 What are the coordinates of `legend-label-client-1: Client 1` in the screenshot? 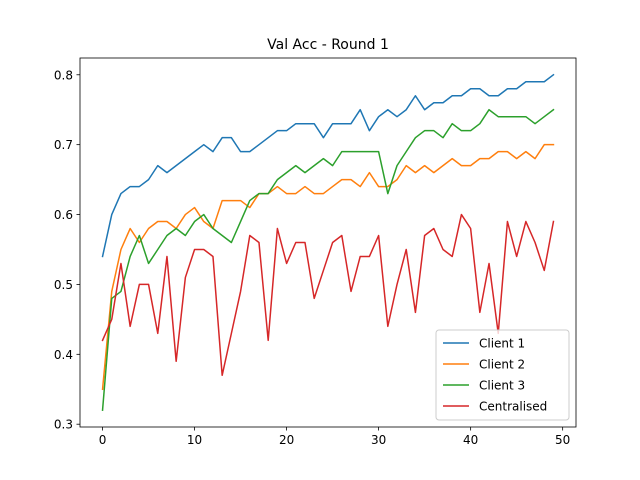 It's located at (502, 344).